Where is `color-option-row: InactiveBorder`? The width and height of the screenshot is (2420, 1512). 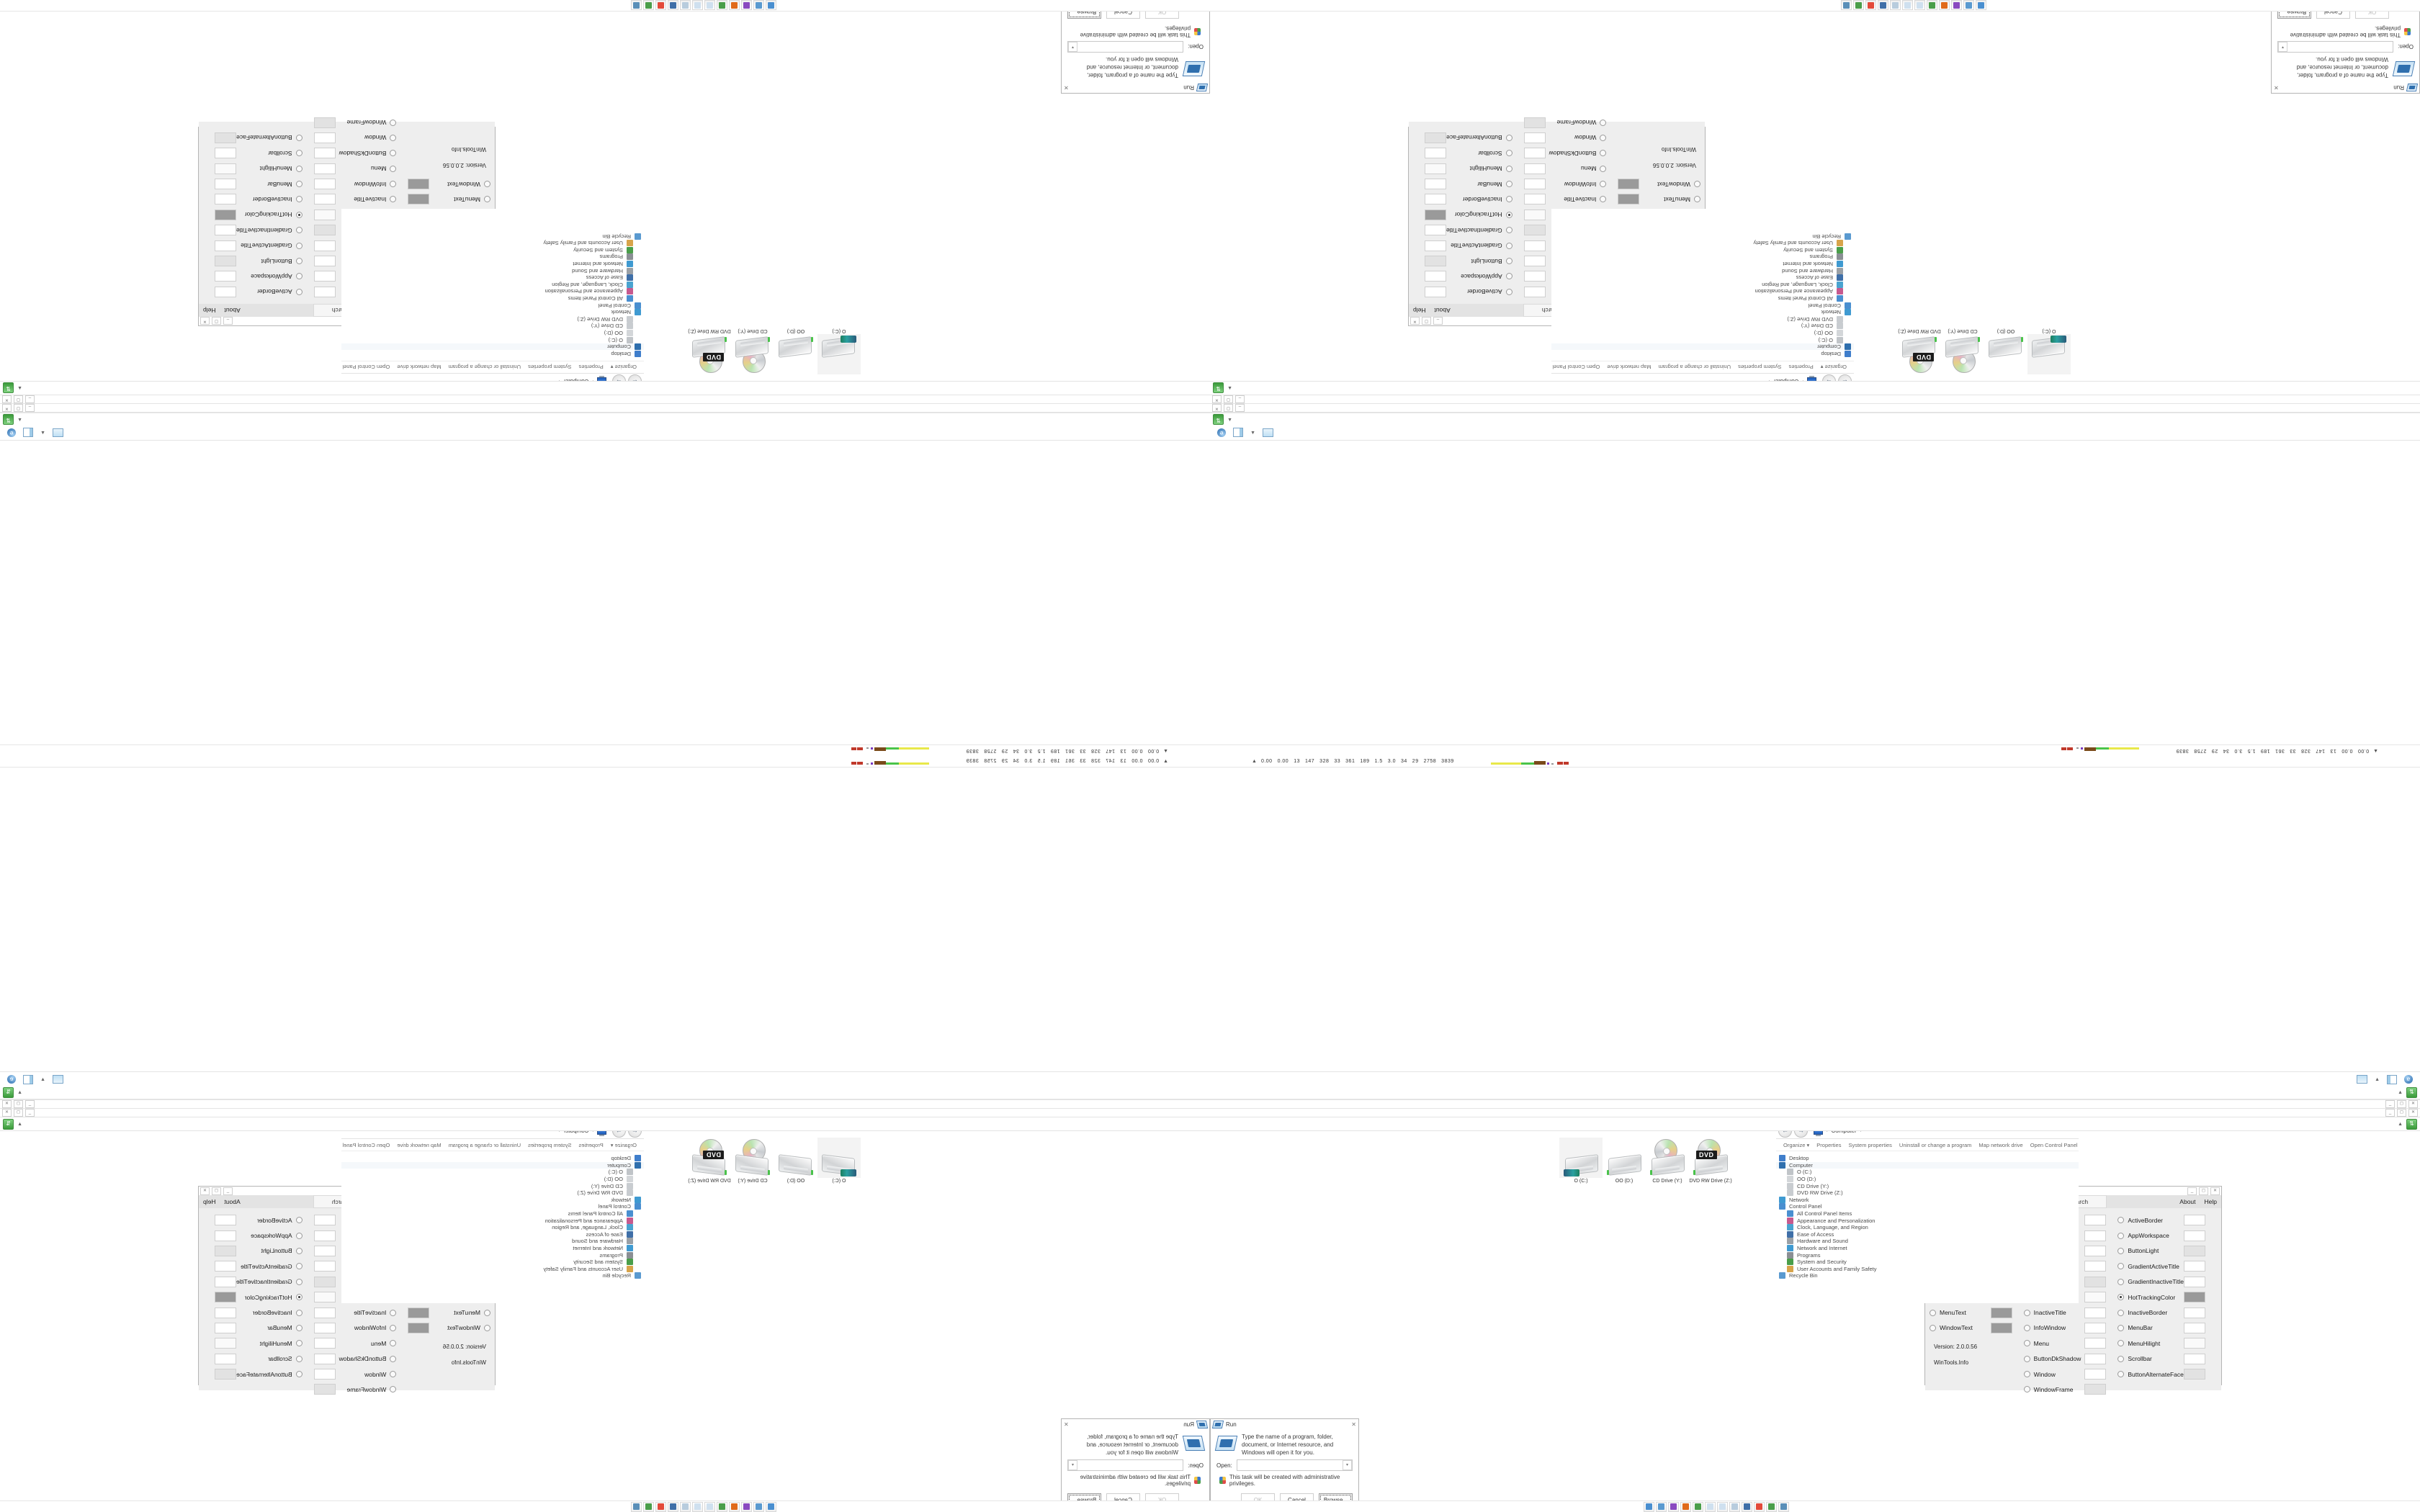 color-option-row: InactiveBorder is located at coordinates (269, 1312).